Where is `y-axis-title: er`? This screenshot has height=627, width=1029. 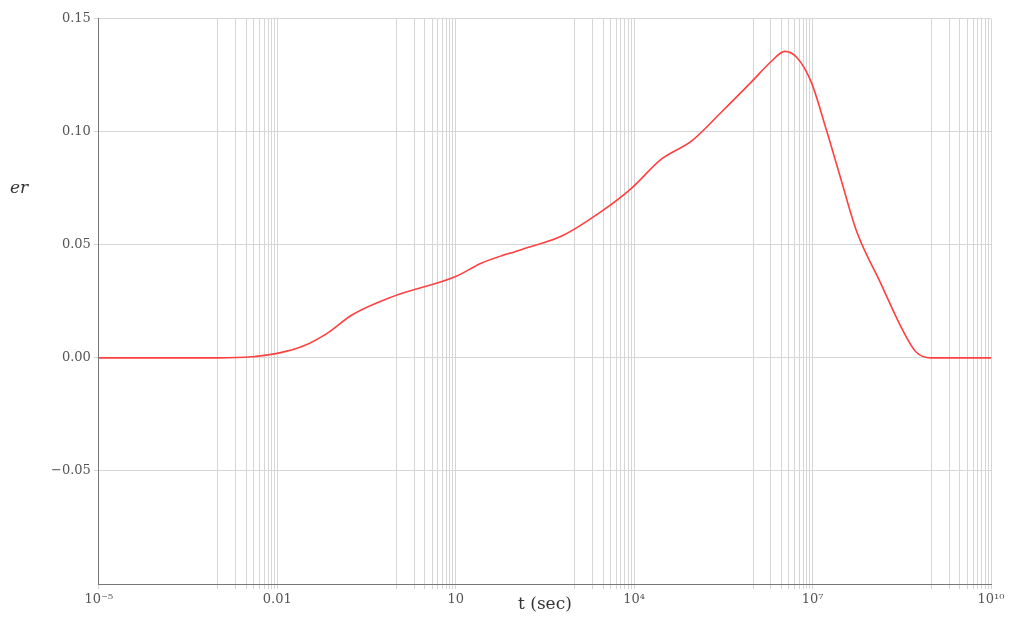 y-axis-title: er is located at coordinates (20, 186).